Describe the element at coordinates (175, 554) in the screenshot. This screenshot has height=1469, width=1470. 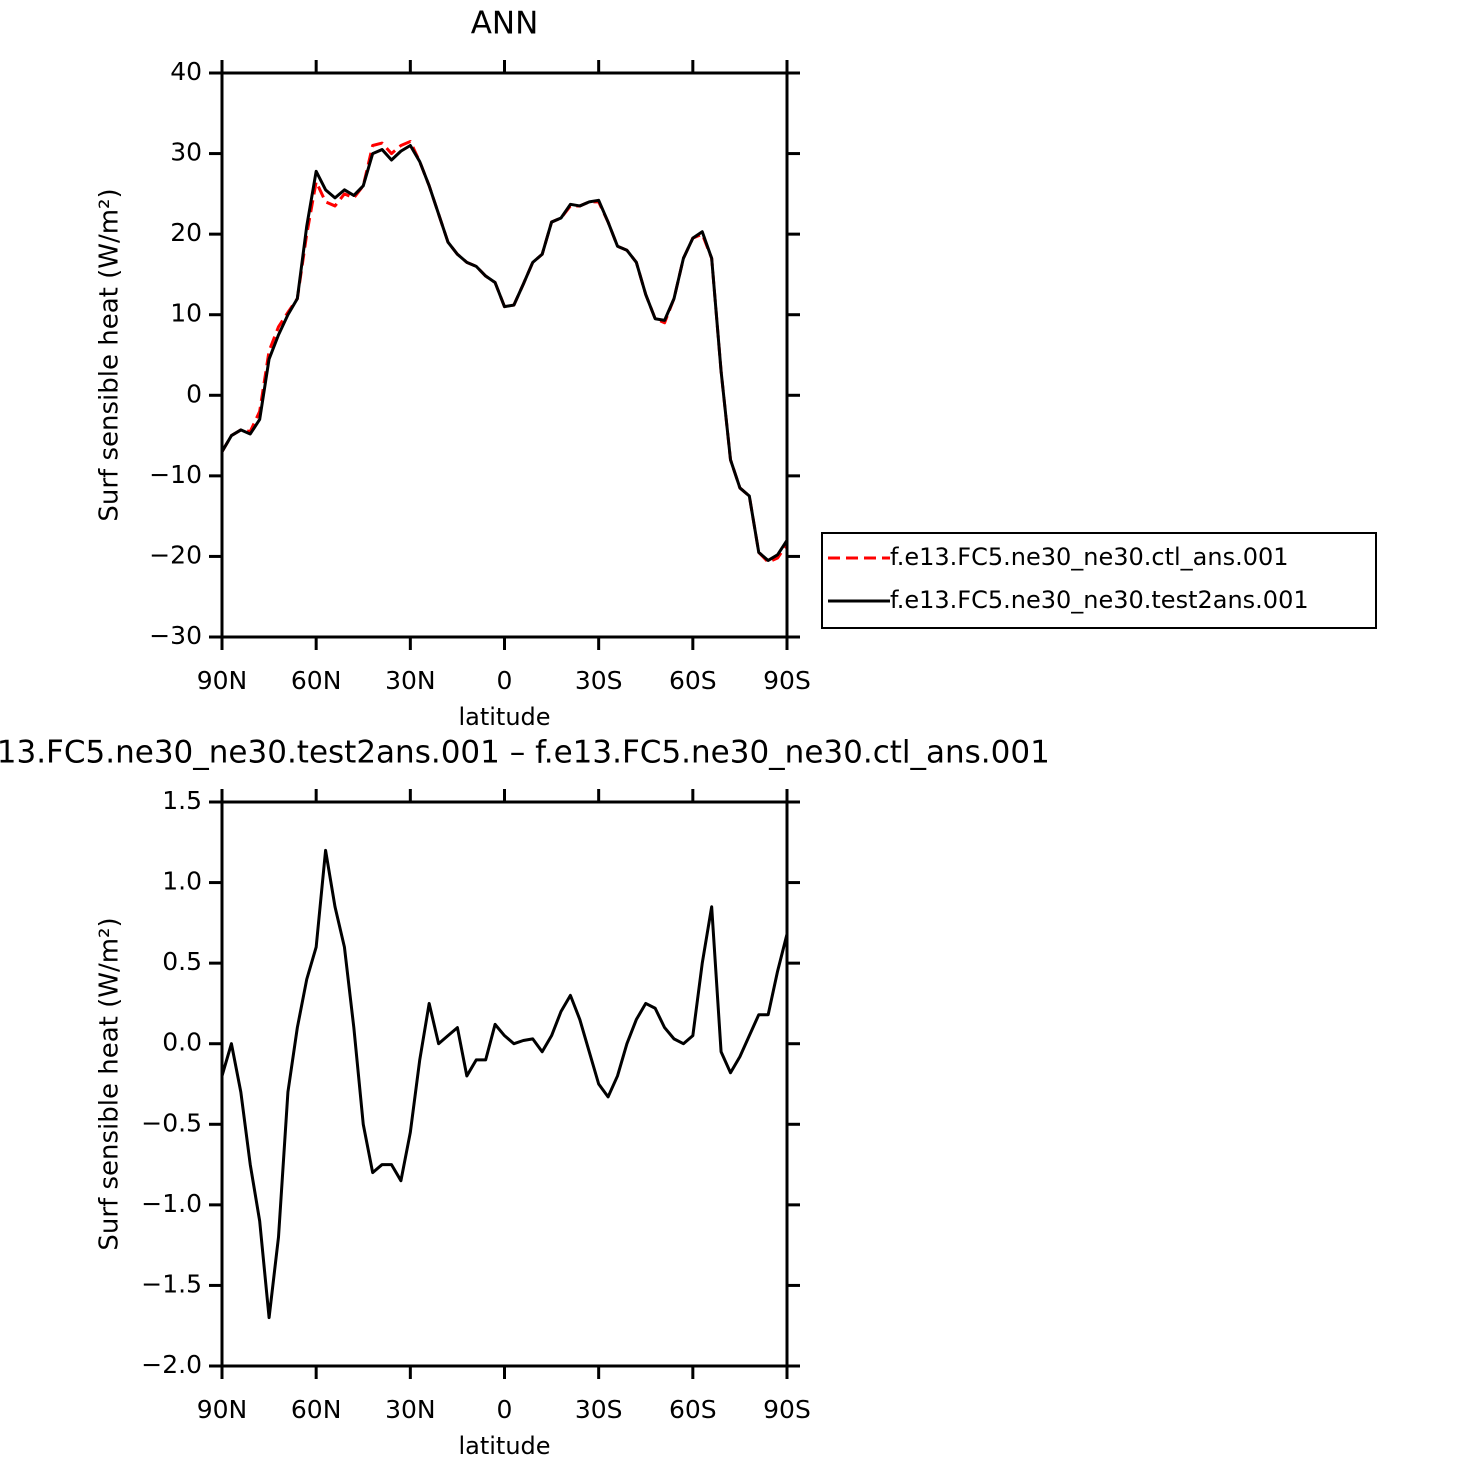
I see `y-tick-label: −20` at that location.